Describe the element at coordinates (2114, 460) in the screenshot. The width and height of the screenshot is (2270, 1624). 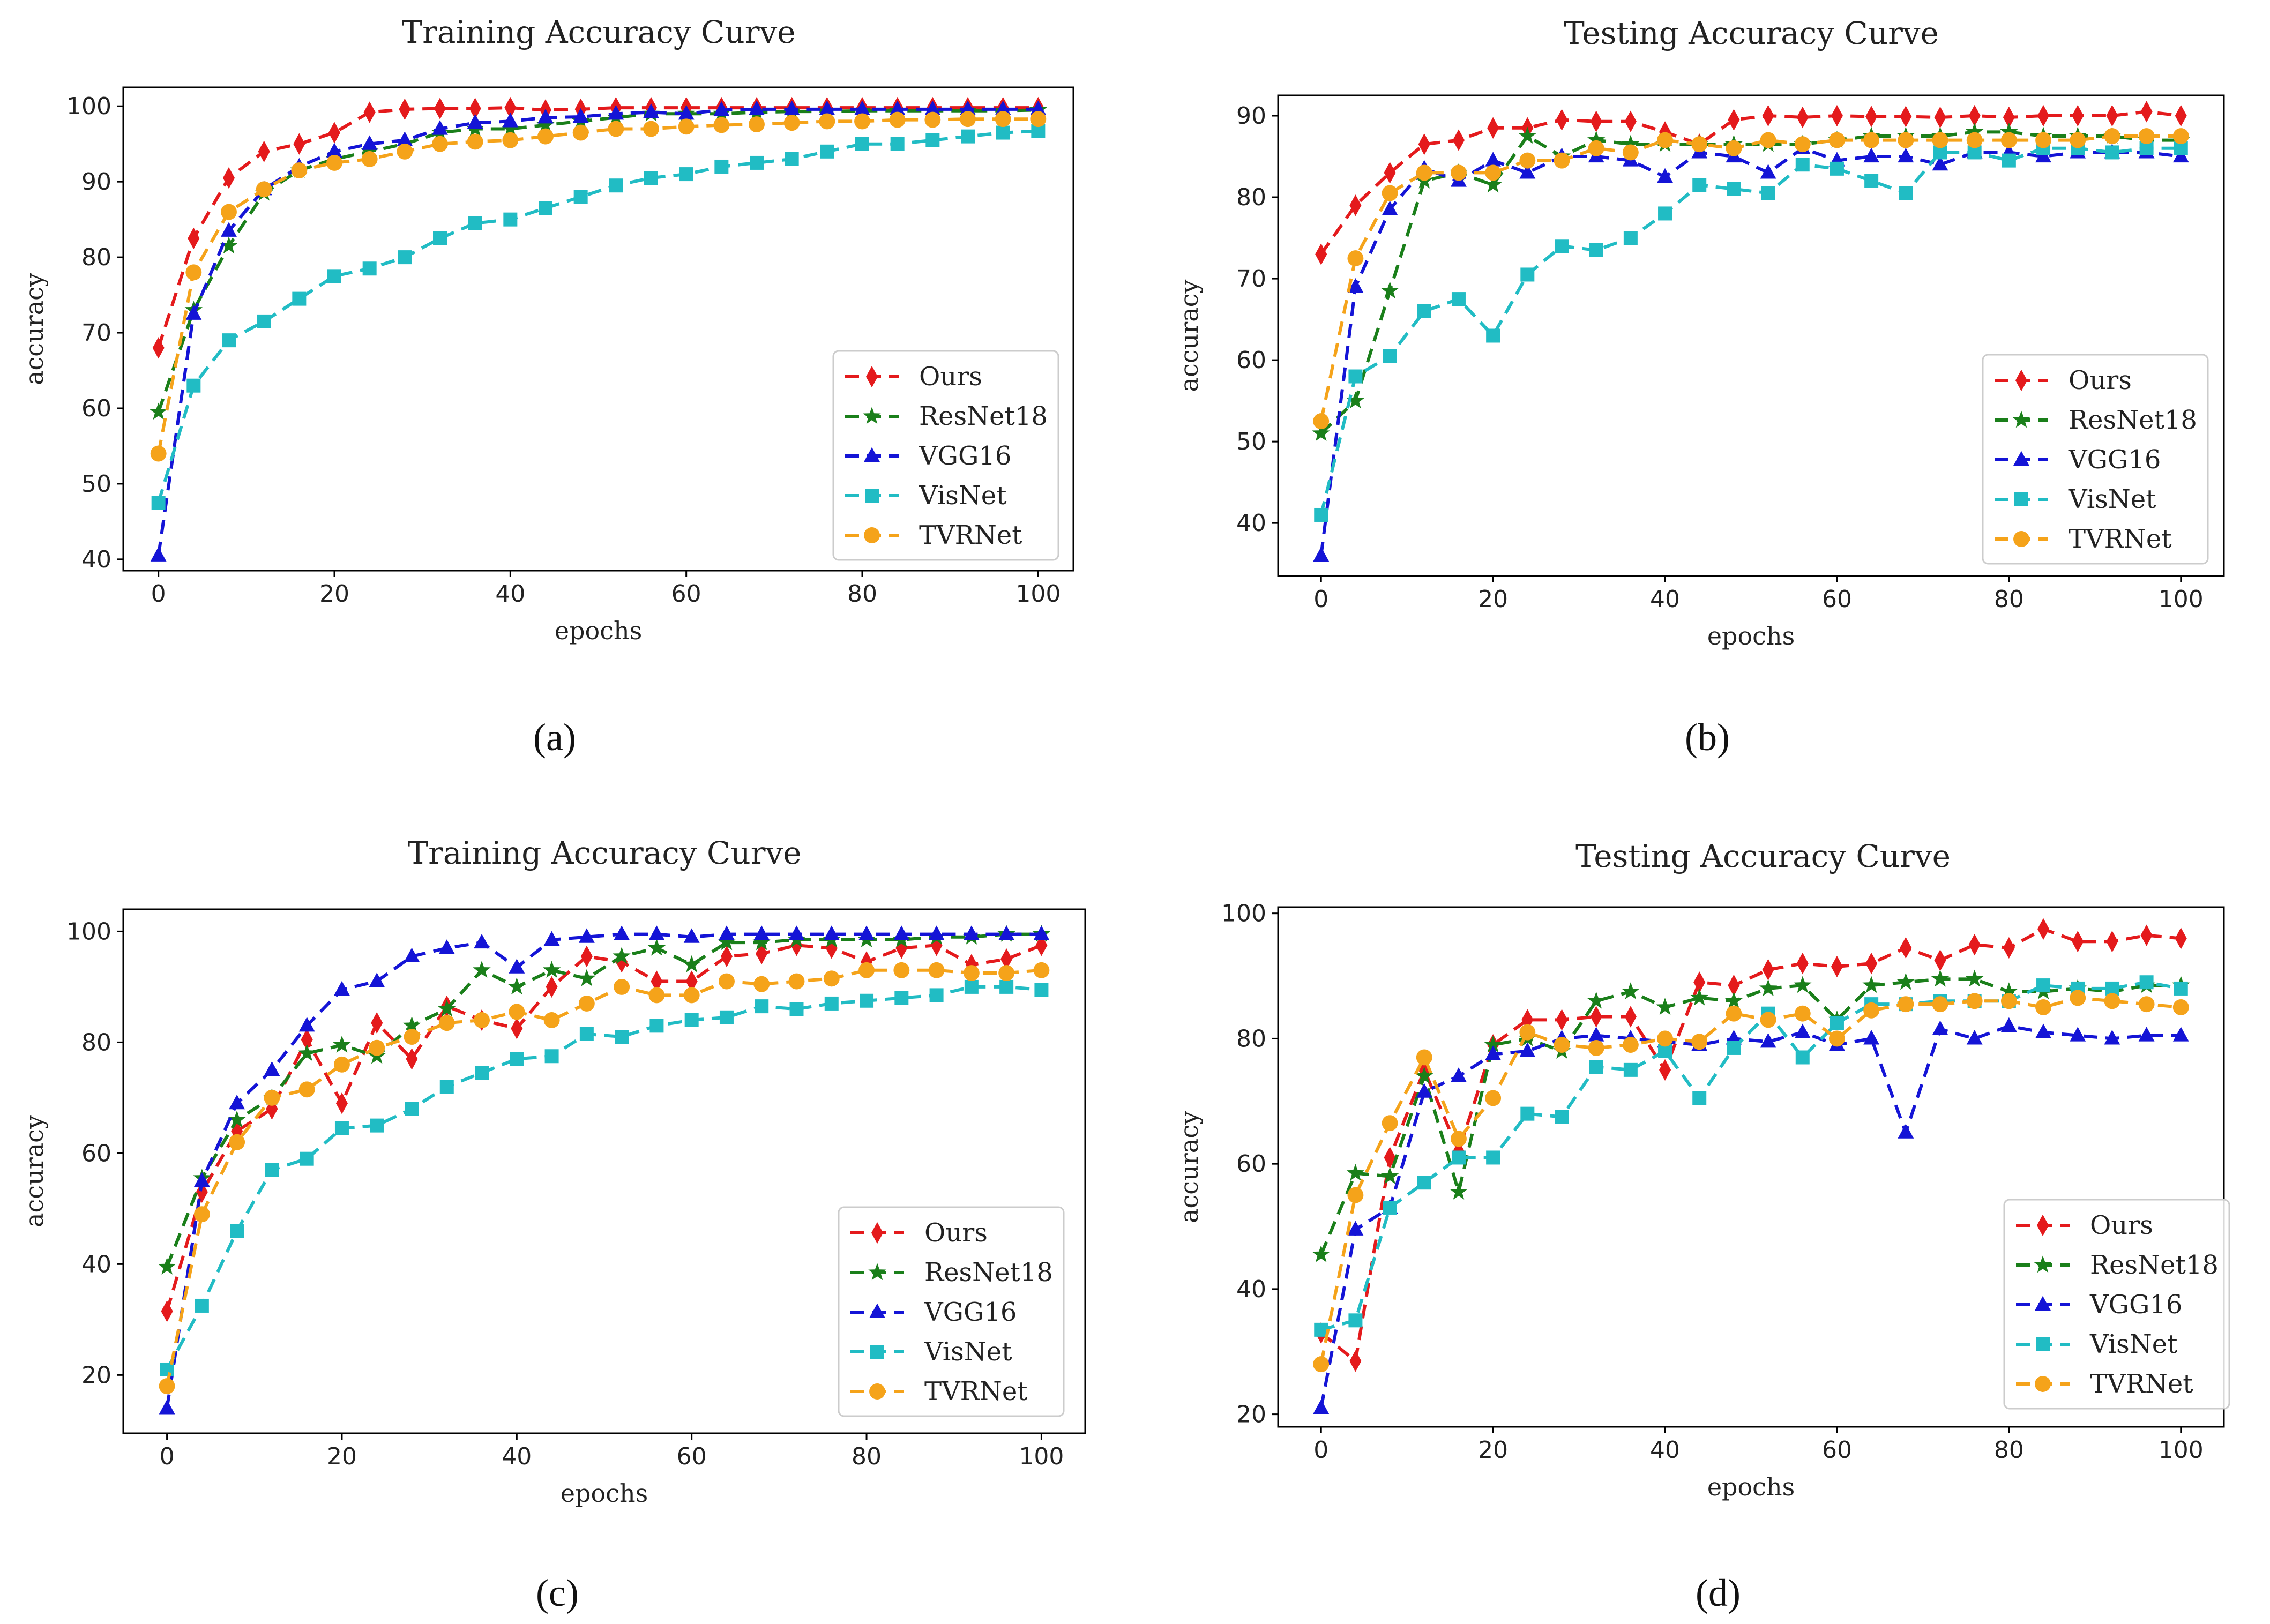
I see `legend-label: VGG16` at that location.